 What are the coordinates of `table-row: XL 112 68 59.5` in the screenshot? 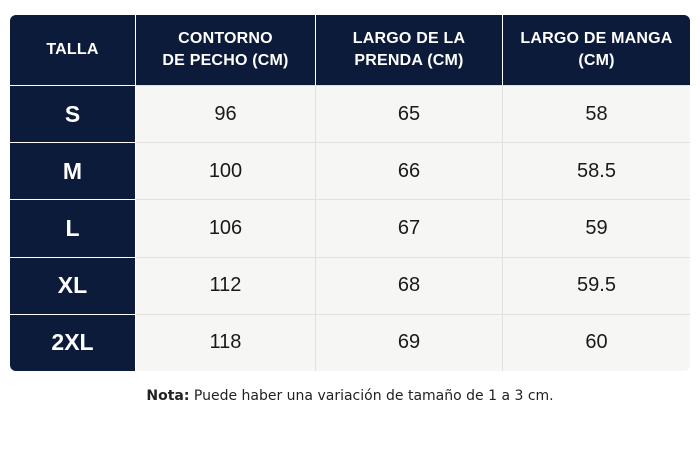 It's located at (350, 285).